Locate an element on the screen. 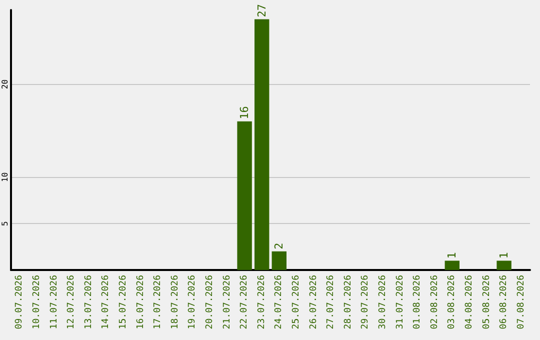 The width and height of the screenshot is (540, 340). x-tick-label: 09.07.2026 is located at coordinates (19, 302).